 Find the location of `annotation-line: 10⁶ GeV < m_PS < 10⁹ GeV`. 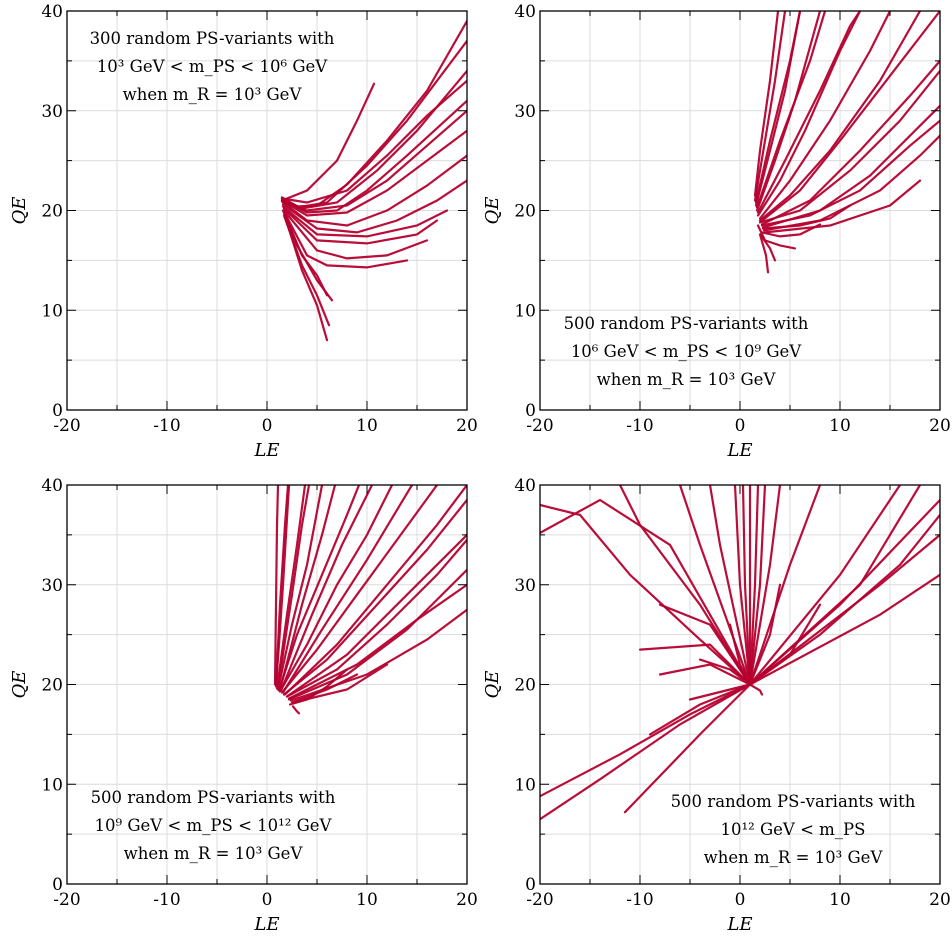

annotation-line: 10⁶ GeV < m_PS < 10⁹ GeV is located at coordinates (686, 351).